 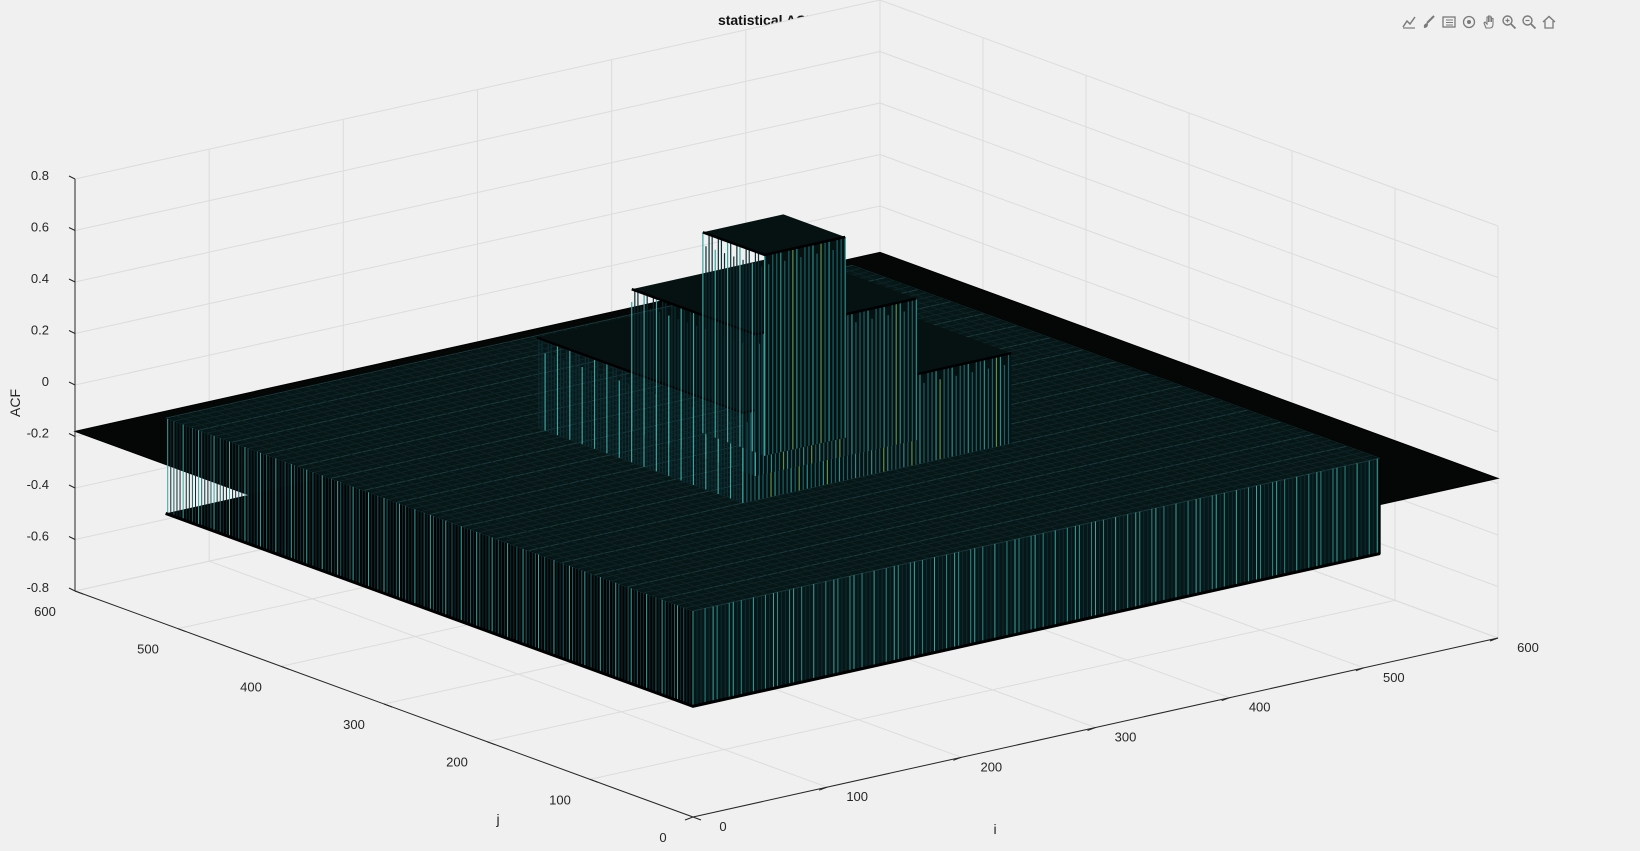 I want to click on y-tick-label: 300, so click(x=354, y=724).